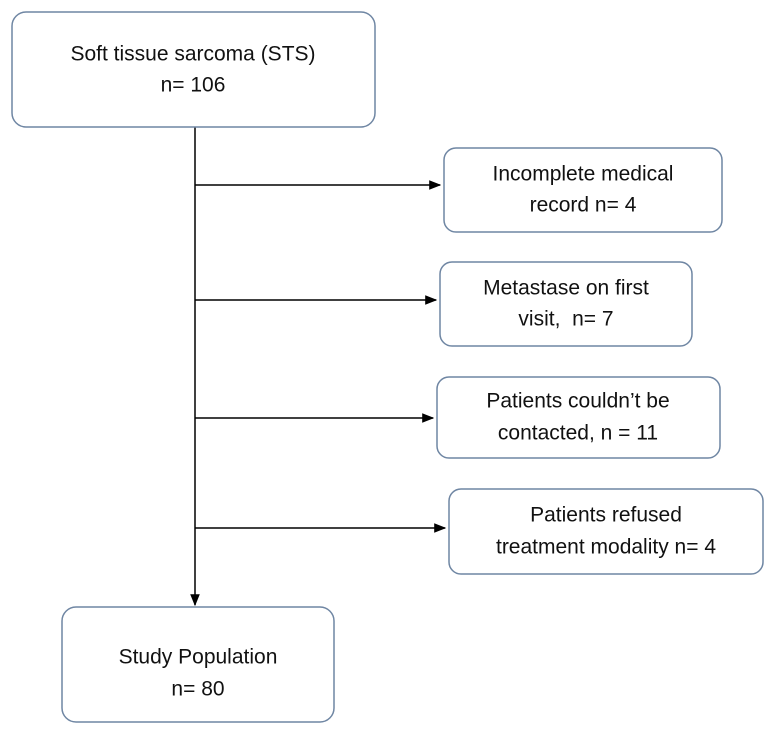 This screenshot has height=731, width=770. I want to click on node-text: Incomplete medical, so click(583, 174).